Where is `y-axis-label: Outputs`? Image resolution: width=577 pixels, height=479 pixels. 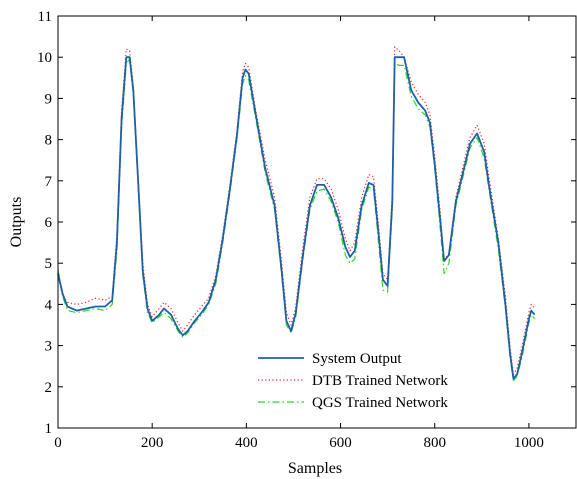
y-axis-label: Outputs is located at coordinates (16, 222).